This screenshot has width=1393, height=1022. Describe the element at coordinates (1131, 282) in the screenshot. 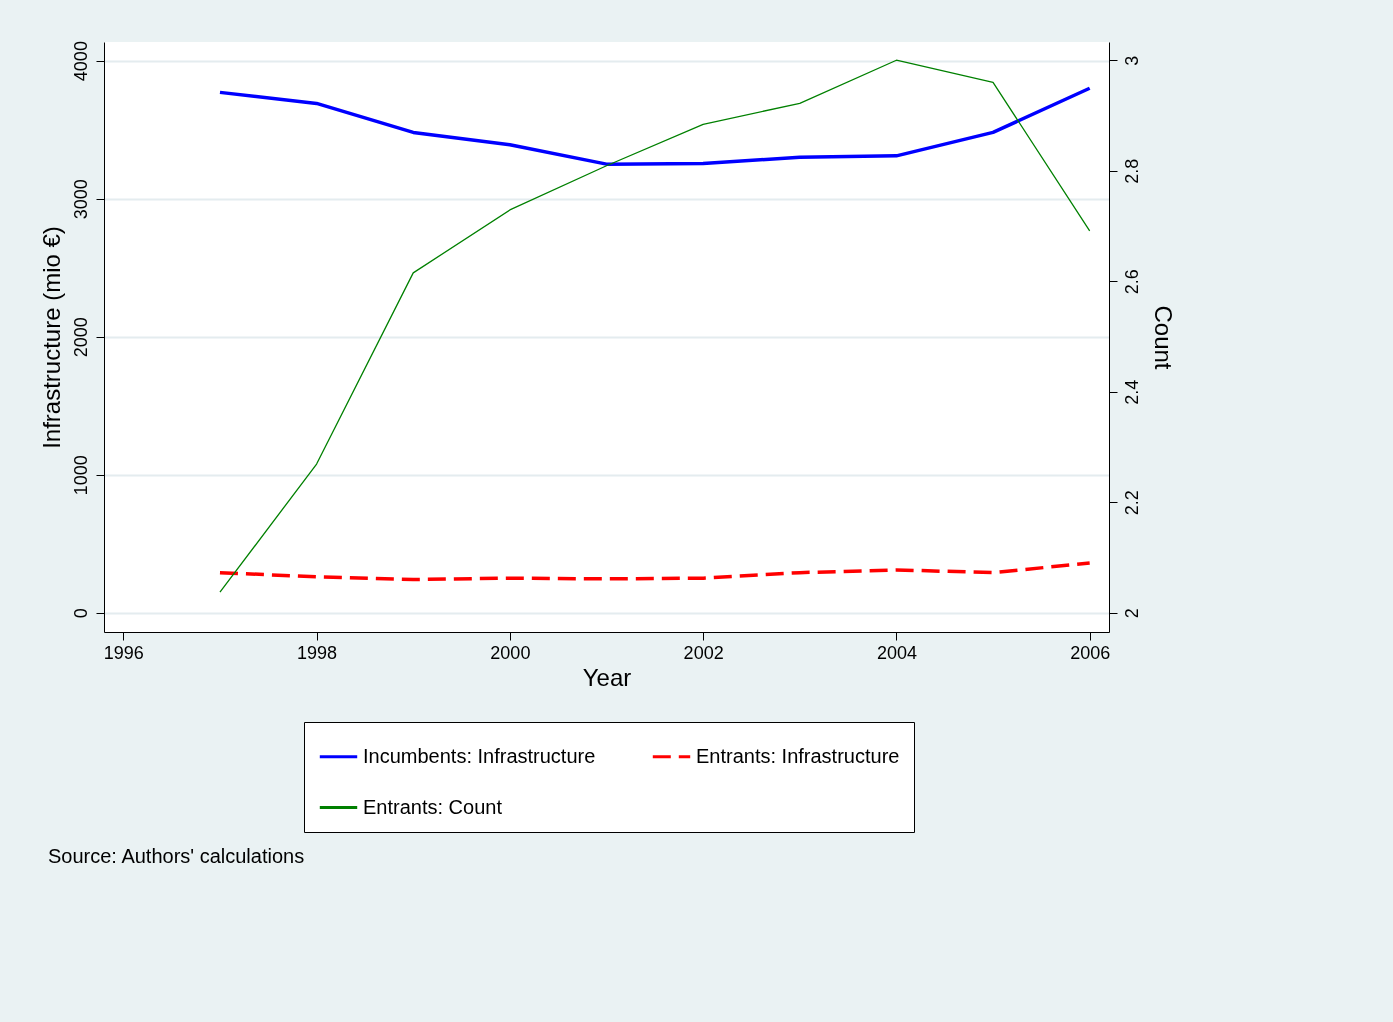

I see `y2-tick-label: 2.6` at that location.